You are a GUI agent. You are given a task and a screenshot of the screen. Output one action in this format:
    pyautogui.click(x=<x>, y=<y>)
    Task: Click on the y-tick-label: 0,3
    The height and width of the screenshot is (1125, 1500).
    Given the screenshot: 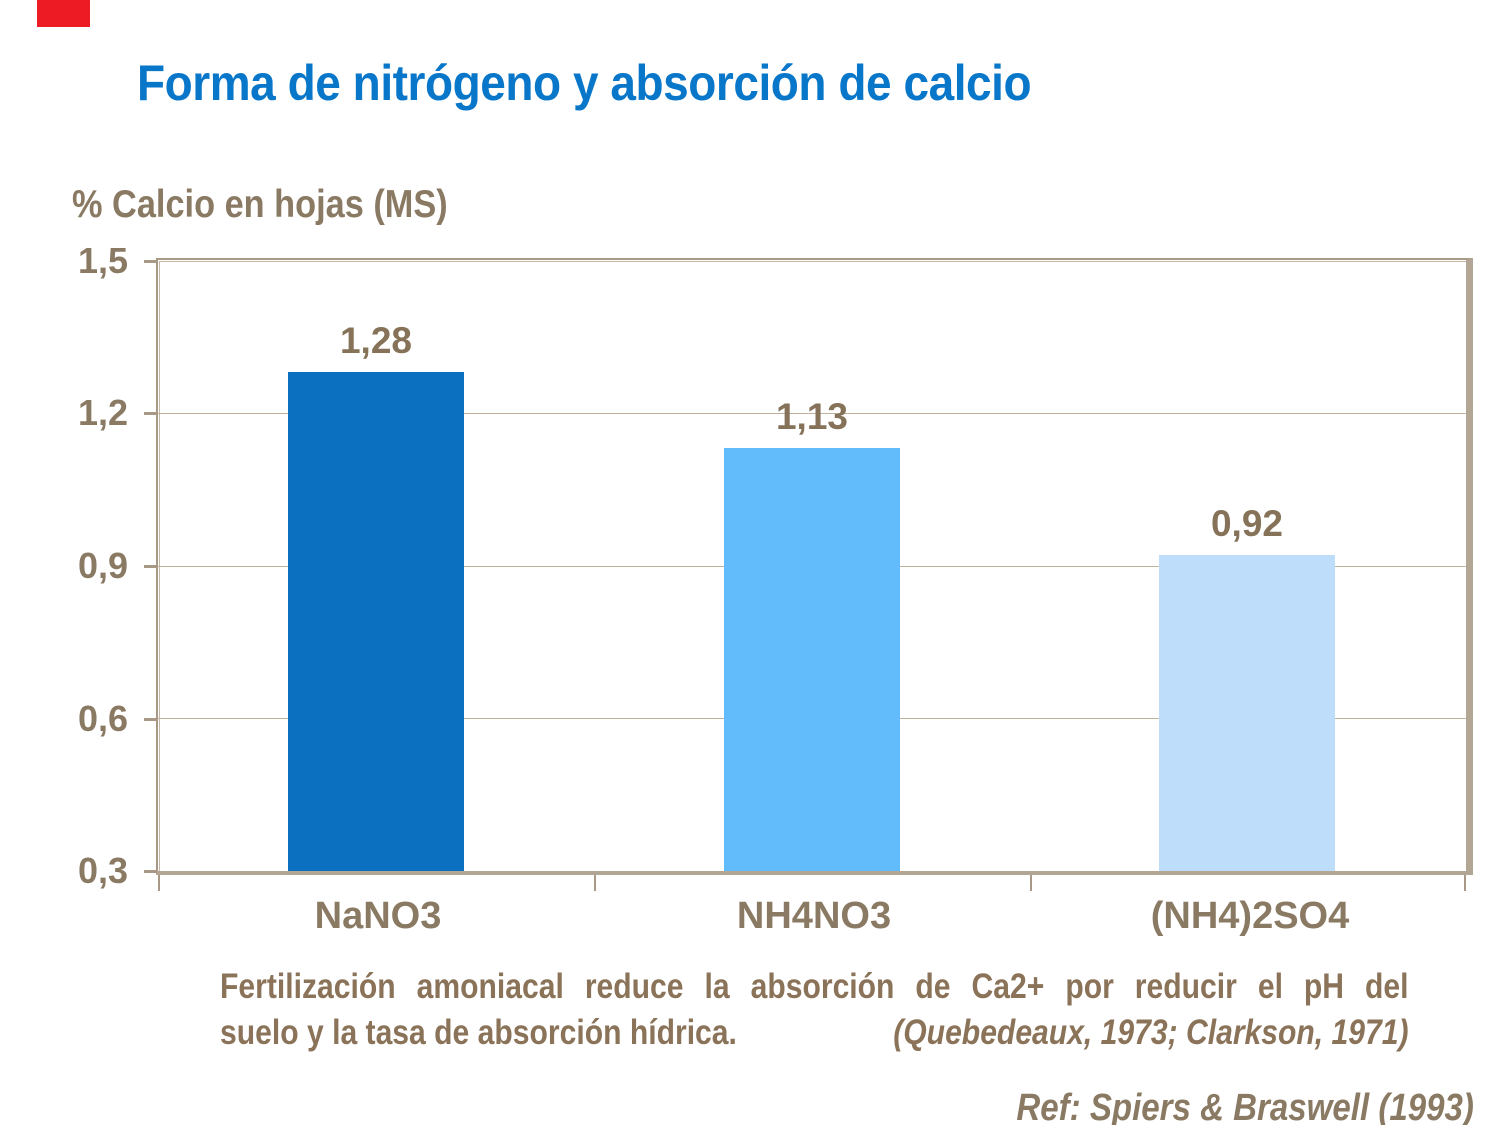 What is the action you would take?
    pyautogui.click(x=102, y=870)
    